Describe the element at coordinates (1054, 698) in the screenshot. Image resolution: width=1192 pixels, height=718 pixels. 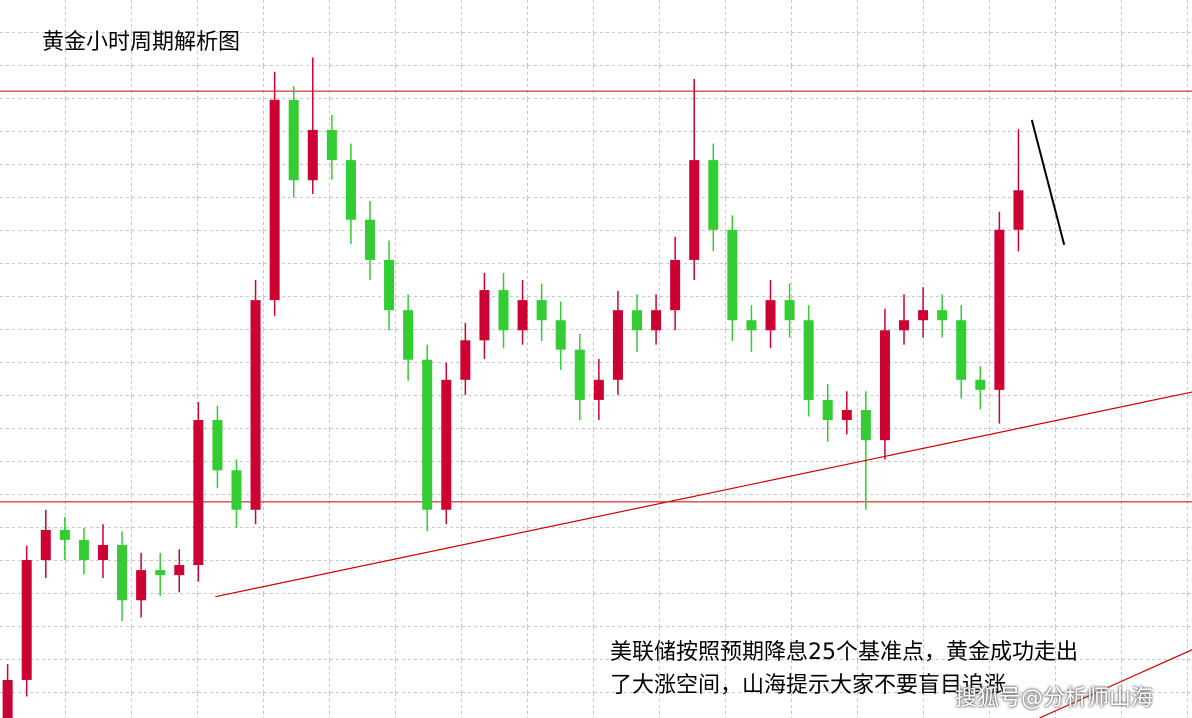
I see `watermark: 搜狐号@分析师山海` at that location.